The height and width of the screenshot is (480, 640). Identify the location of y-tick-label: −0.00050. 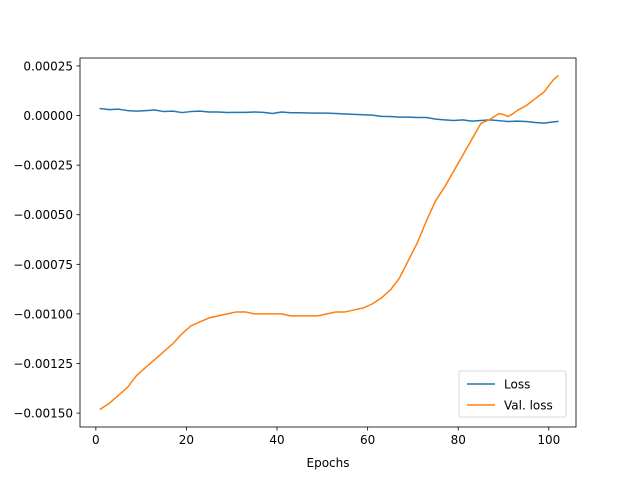
(43, 215).